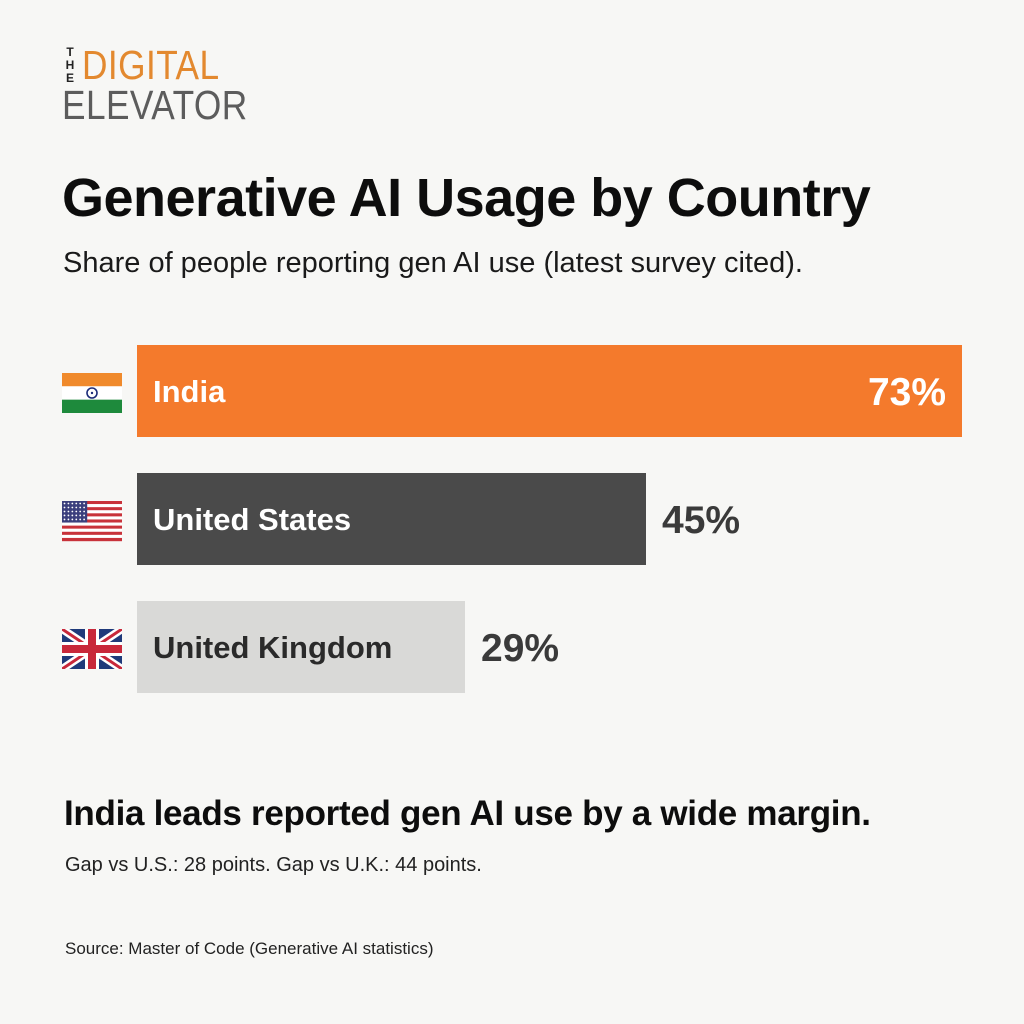 Image resolution: width=1024 pixels, height=1024 pixels. I want to click on value-label-united-kingdom: 29%, so click(520, 648).